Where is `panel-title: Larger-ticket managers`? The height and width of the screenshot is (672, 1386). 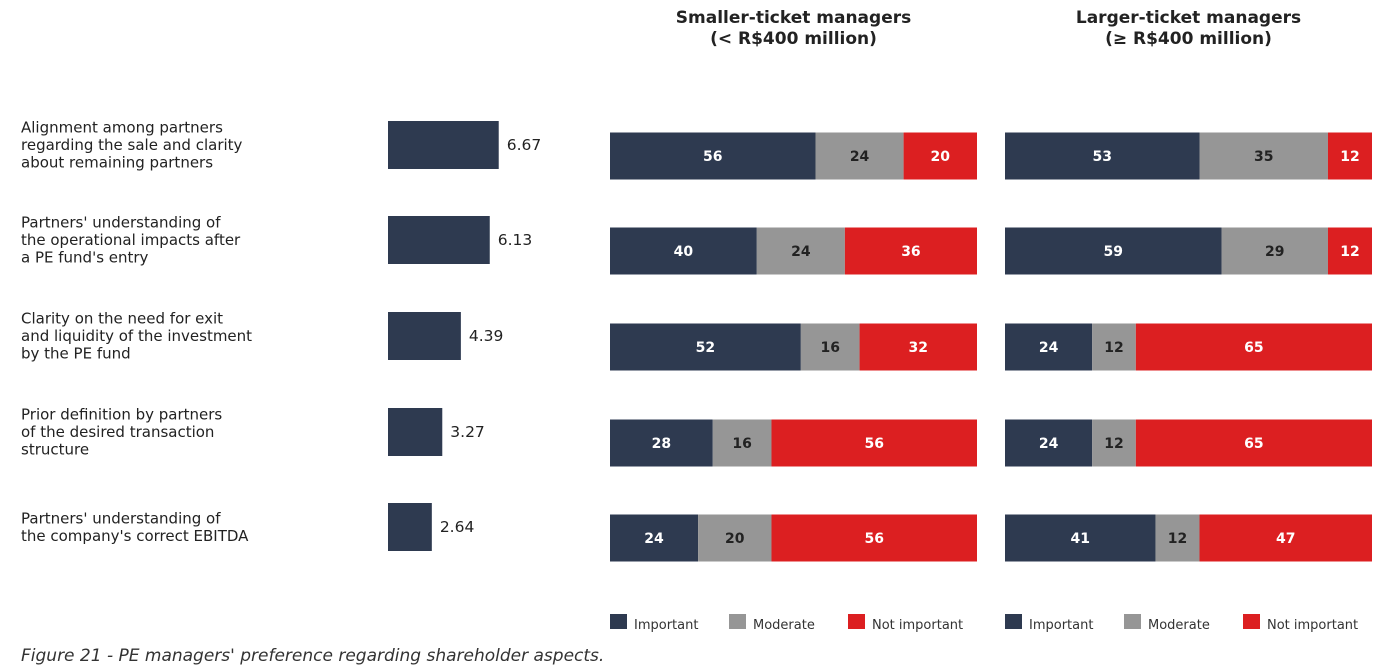 panel-title: Larger-ticket managers is located at coordinates (1188, 18).